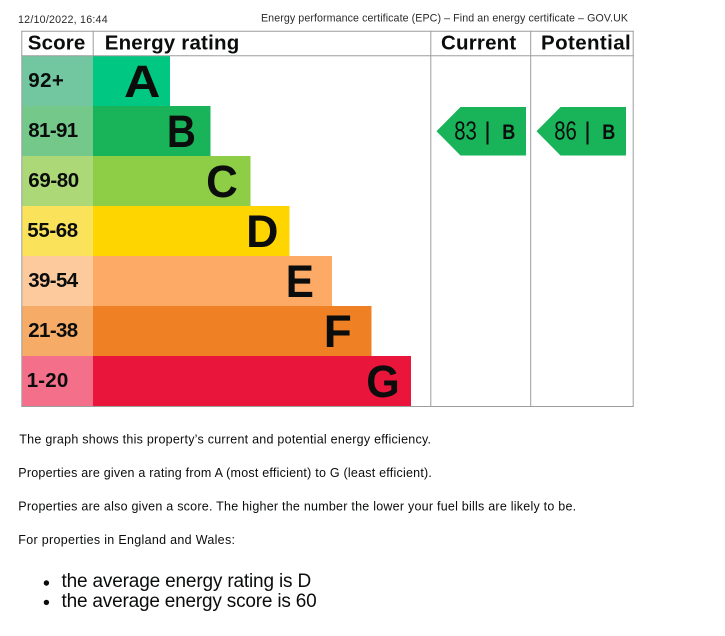  What do you see at coordinates (63, 20) in the screenshot?
I see `svg-text: 12/10/2022, 16:44` at bounding box center [63, 20].